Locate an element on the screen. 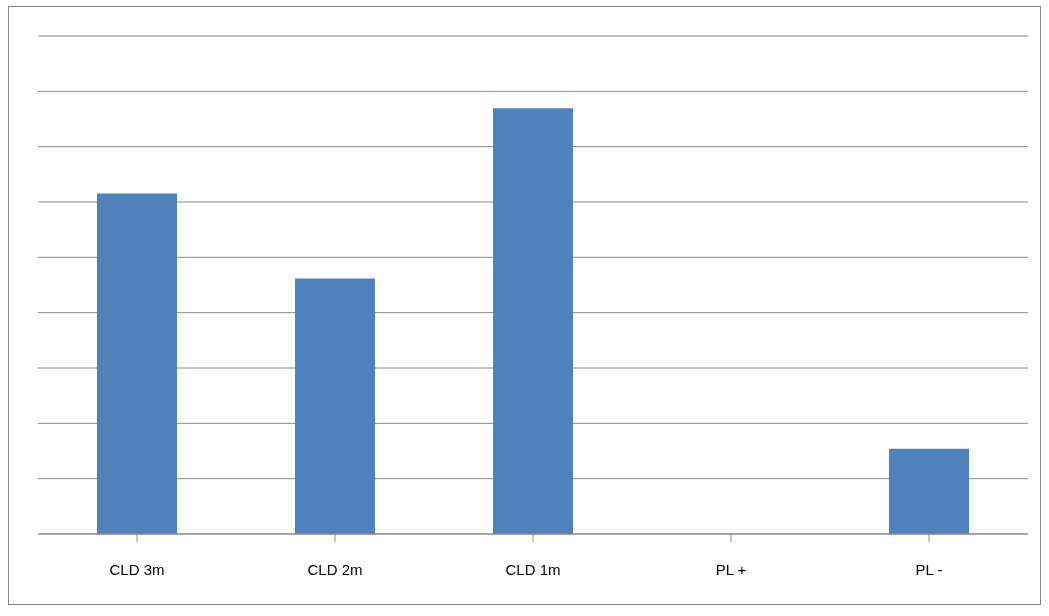  x-tick-label: PL - is located at coordinates (929, 569).